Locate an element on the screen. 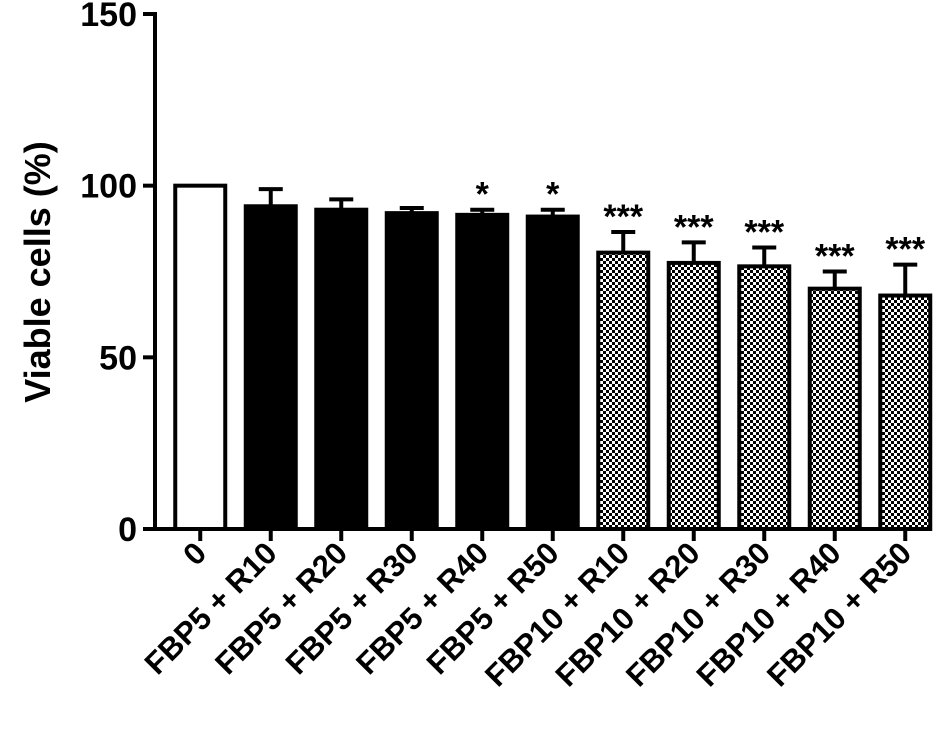 The image size is (945, 742). y-tick-label: 0 is located at coordinates (127, 530).